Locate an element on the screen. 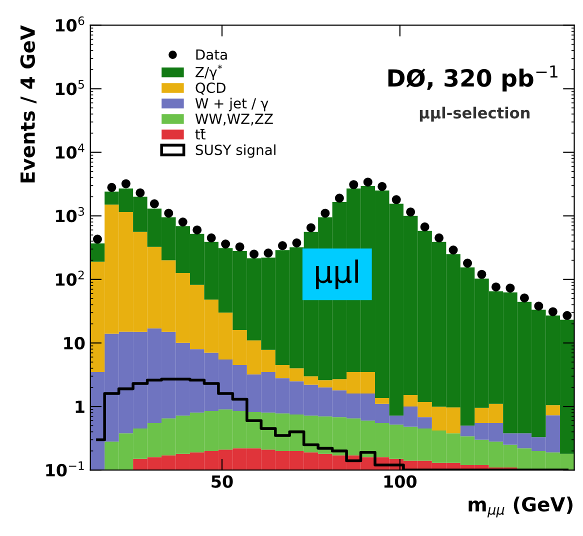 The image size is (583, 536). legend-label: Z/γ$^{*}$ is located at coordinates (209, 72).